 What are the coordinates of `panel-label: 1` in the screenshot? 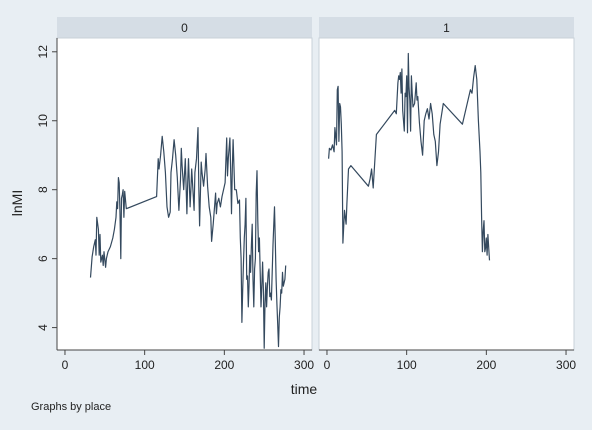 It's located at (446, 28).